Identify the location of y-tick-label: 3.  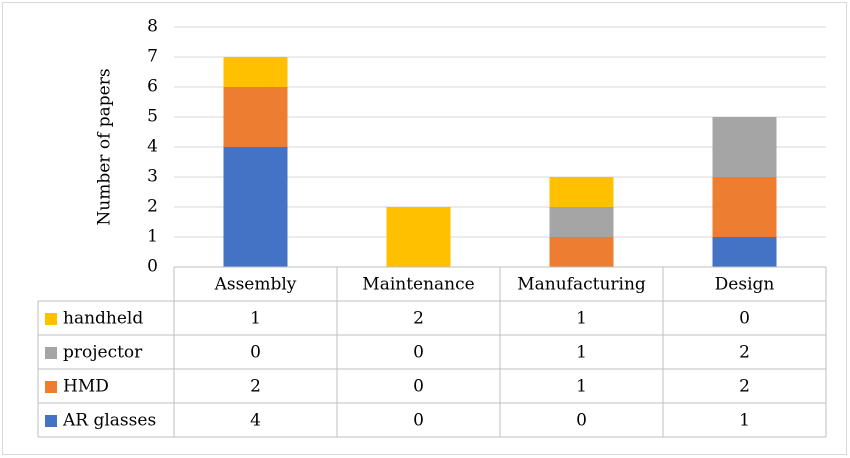
(152, 177).